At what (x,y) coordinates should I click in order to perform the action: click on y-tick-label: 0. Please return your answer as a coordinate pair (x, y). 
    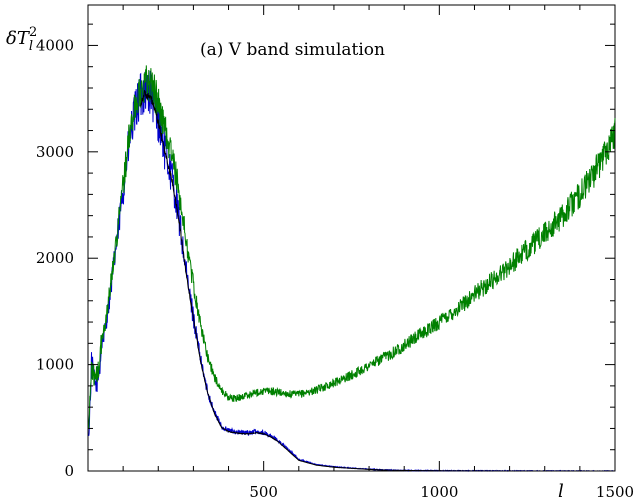
    Looking at the image, I should click on (69, 471).